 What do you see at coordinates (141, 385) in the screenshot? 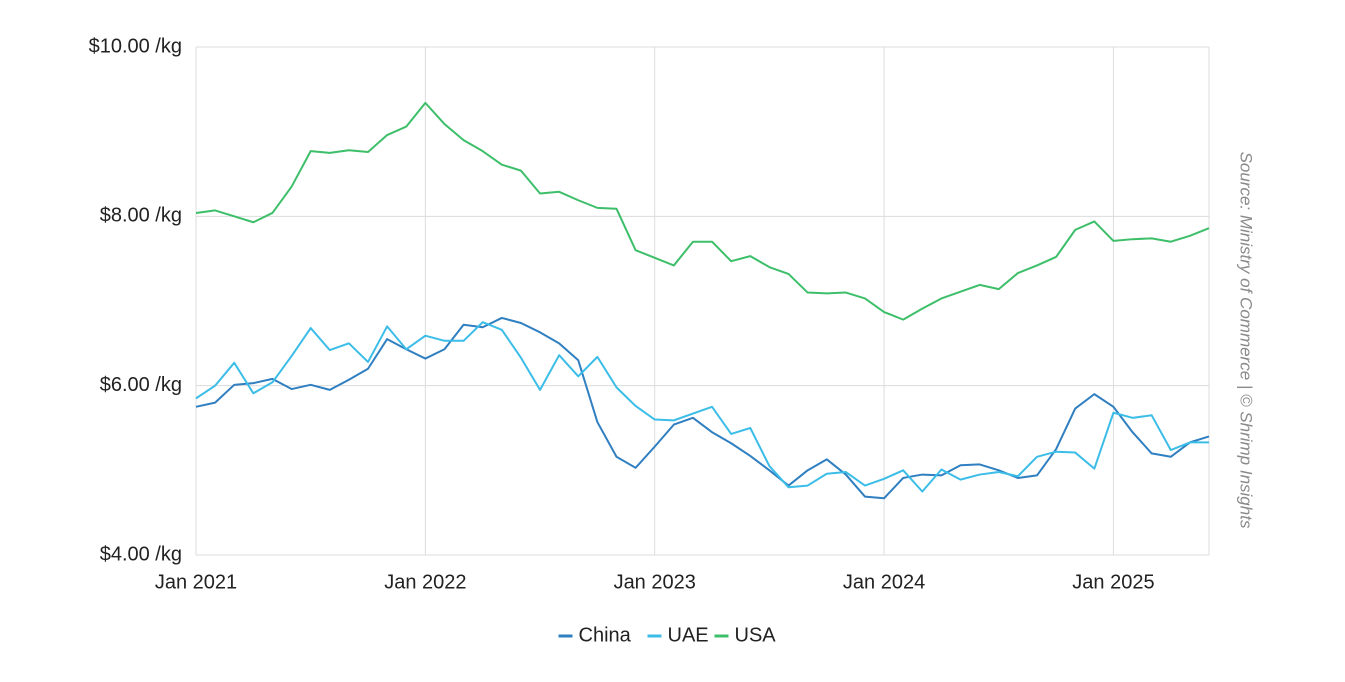
I see `y-tick-label: $6.00 /kg` at bounding box center [141, 385].